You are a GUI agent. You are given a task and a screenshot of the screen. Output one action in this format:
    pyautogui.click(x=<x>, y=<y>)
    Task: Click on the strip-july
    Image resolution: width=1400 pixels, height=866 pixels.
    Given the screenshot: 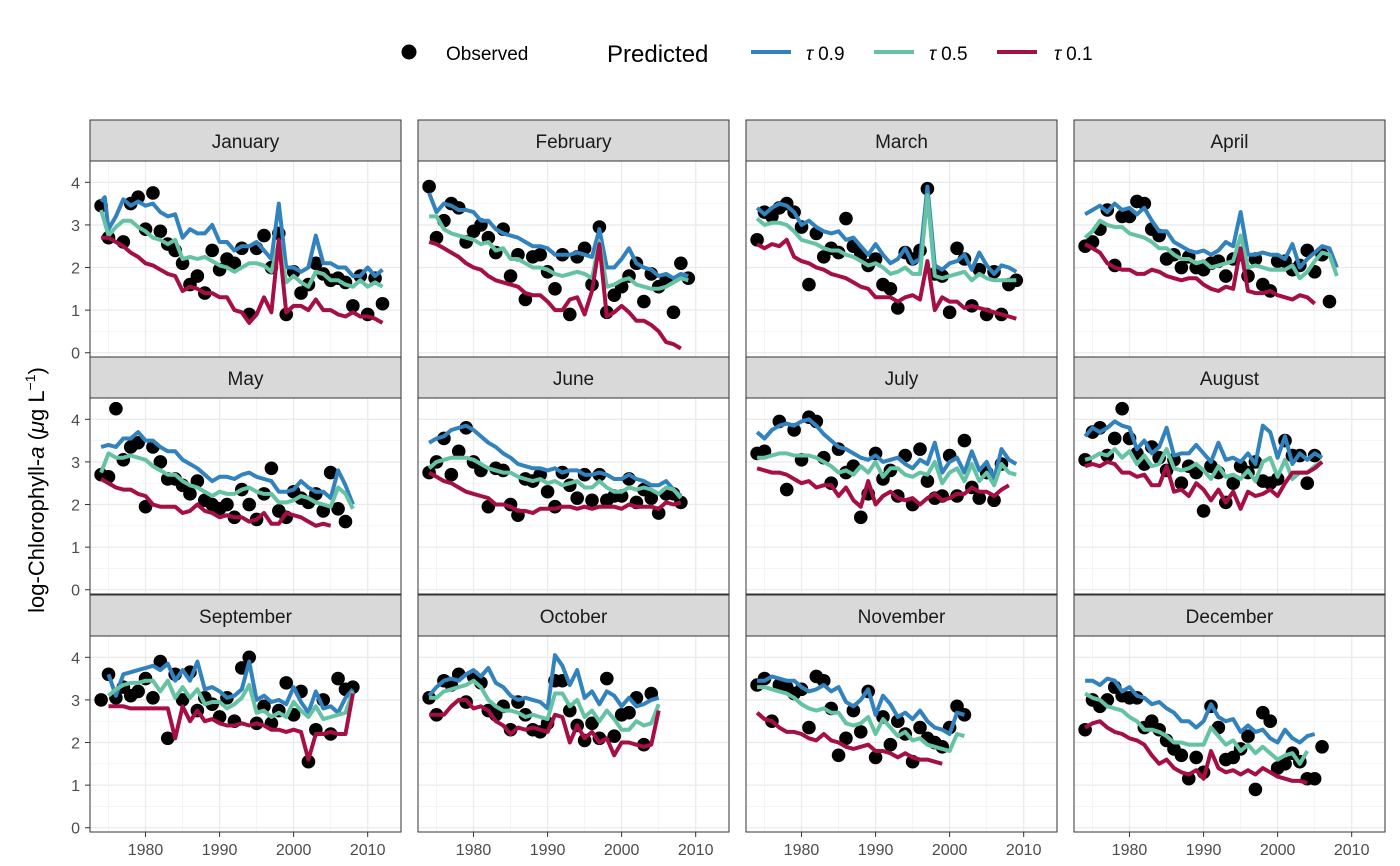 What is the action you would take?
    pyautogui.click(x=901, y=377)
    